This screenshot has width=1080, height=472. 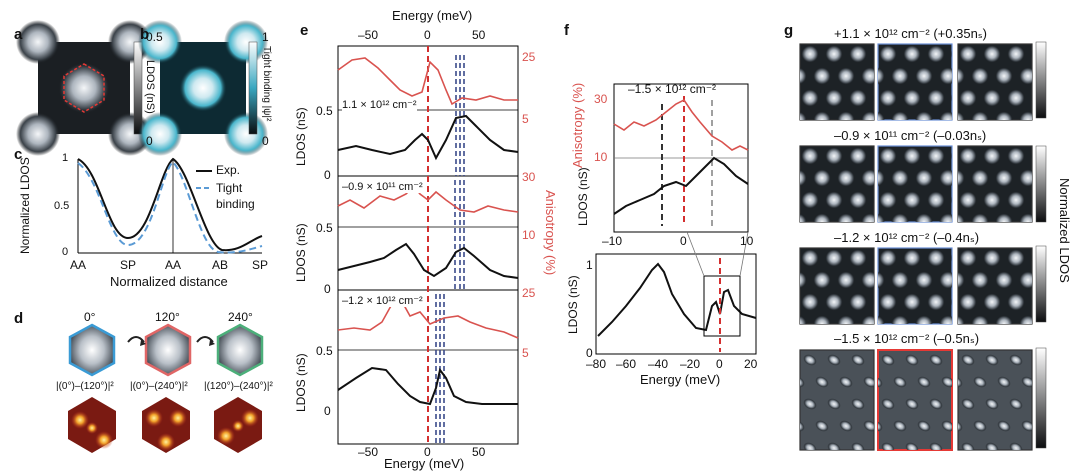 I want to click on e-row1-ylabel: LDOS (nS), so click(x=301, y=136).